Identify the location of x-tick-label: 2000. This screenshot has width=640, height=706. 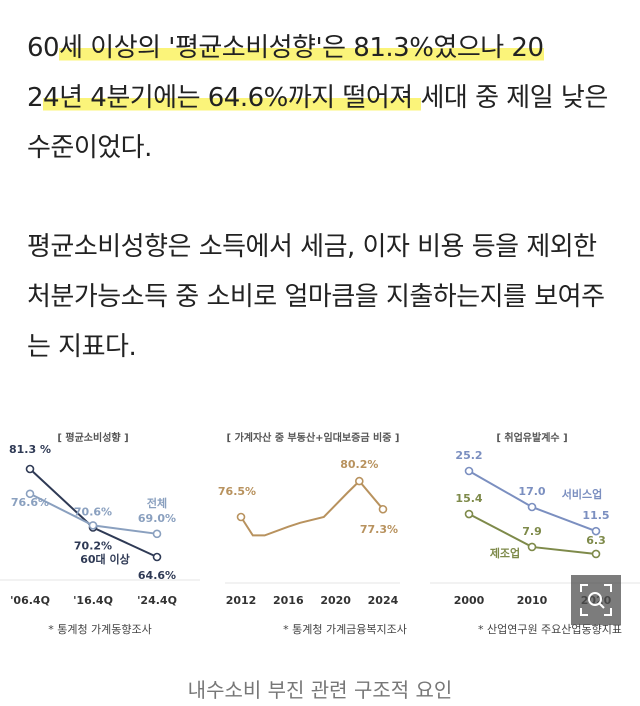
(469, 600).